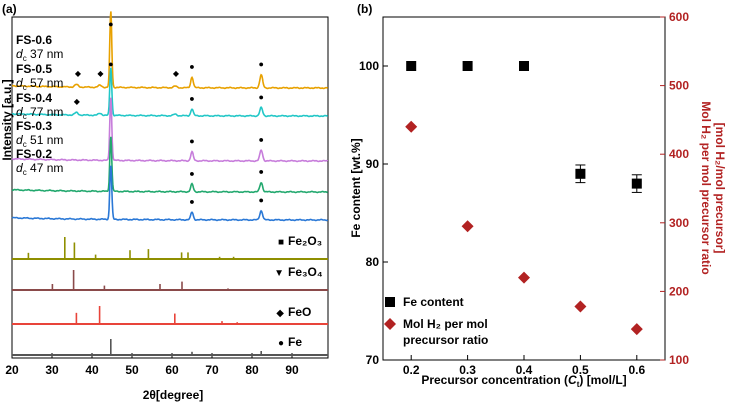 The height and width of the screenshot is (403, 732). What do you see at coordinates (580, 370) in the screenshot?
I see `fe-x-tick-label: 0.5` at bounding box center [580, 370].